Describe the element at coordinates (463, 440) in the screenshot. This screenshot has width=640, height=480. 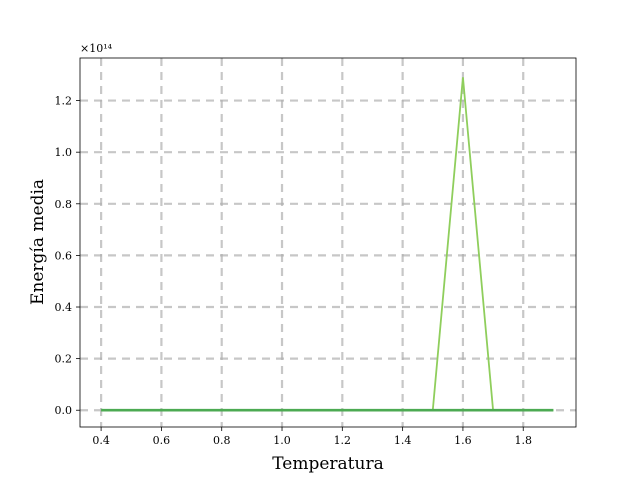
I see `x-tick-label: 1.6` at that location.